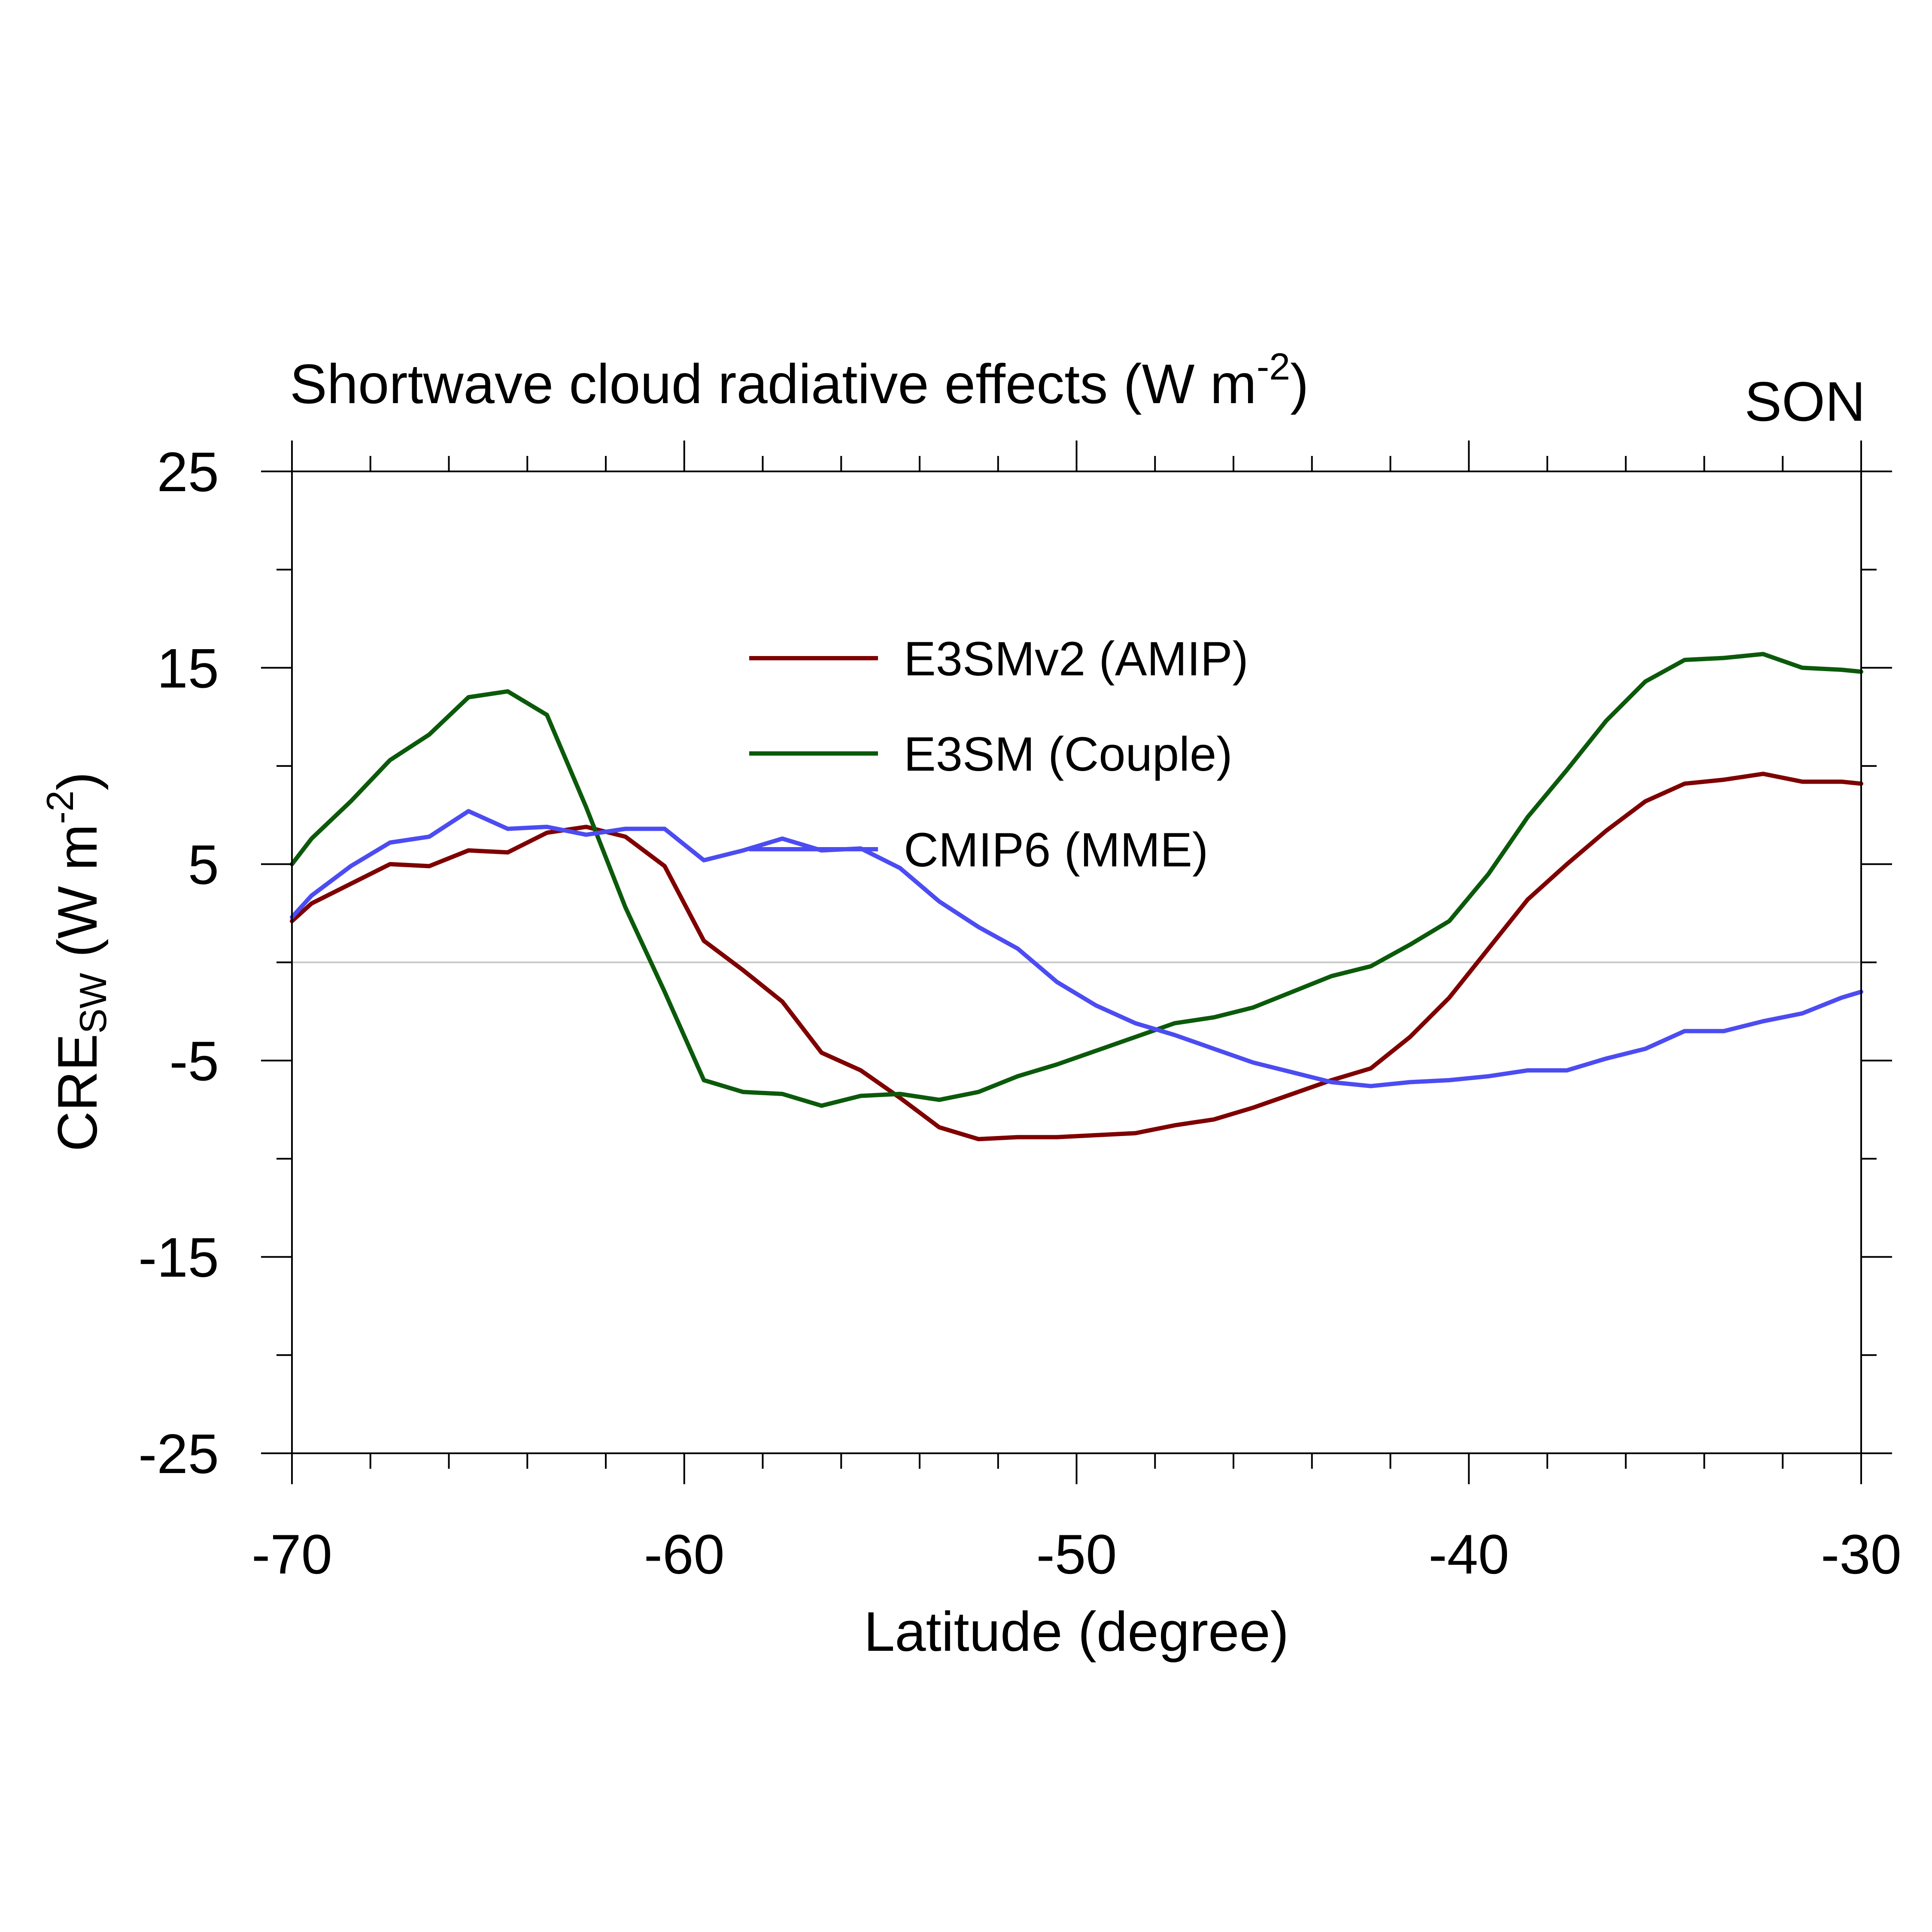  What do you see at coordinates (1076, 659) in the screenshot?
I see `legend-label-1: E3SMv2 (AMIP)` at bounding box center [1076, 659].